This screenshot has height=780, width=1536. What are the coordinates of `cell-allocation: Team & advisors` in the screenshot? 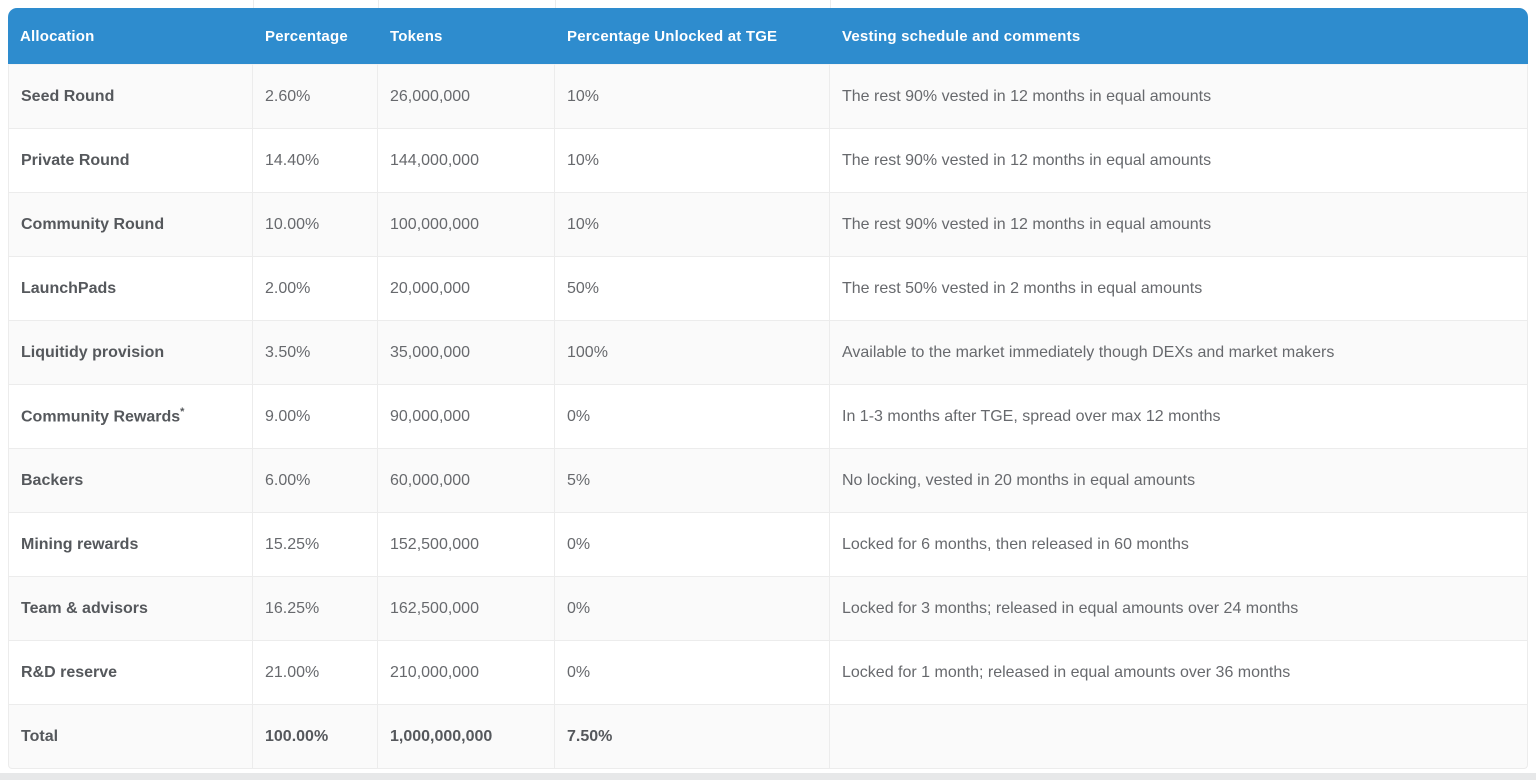 It's located at (130, 609).